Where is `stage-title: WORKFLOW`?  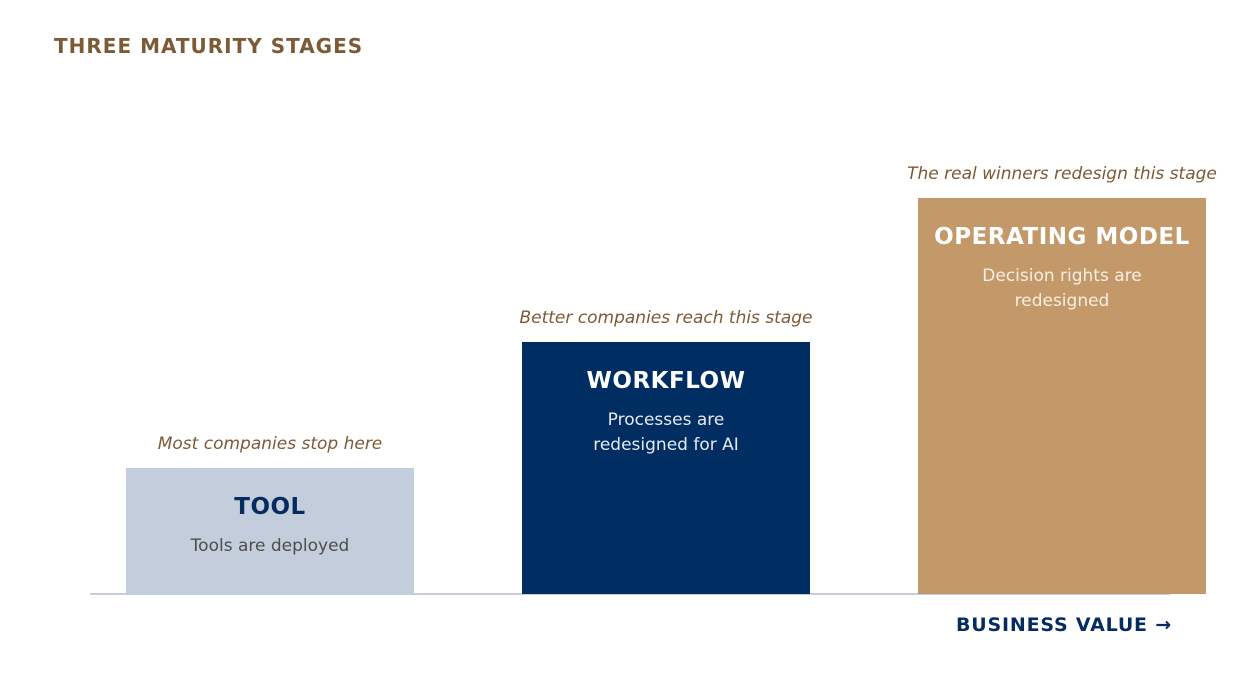 stage-title: WORKFLOW is located at coordinates (666, 381).